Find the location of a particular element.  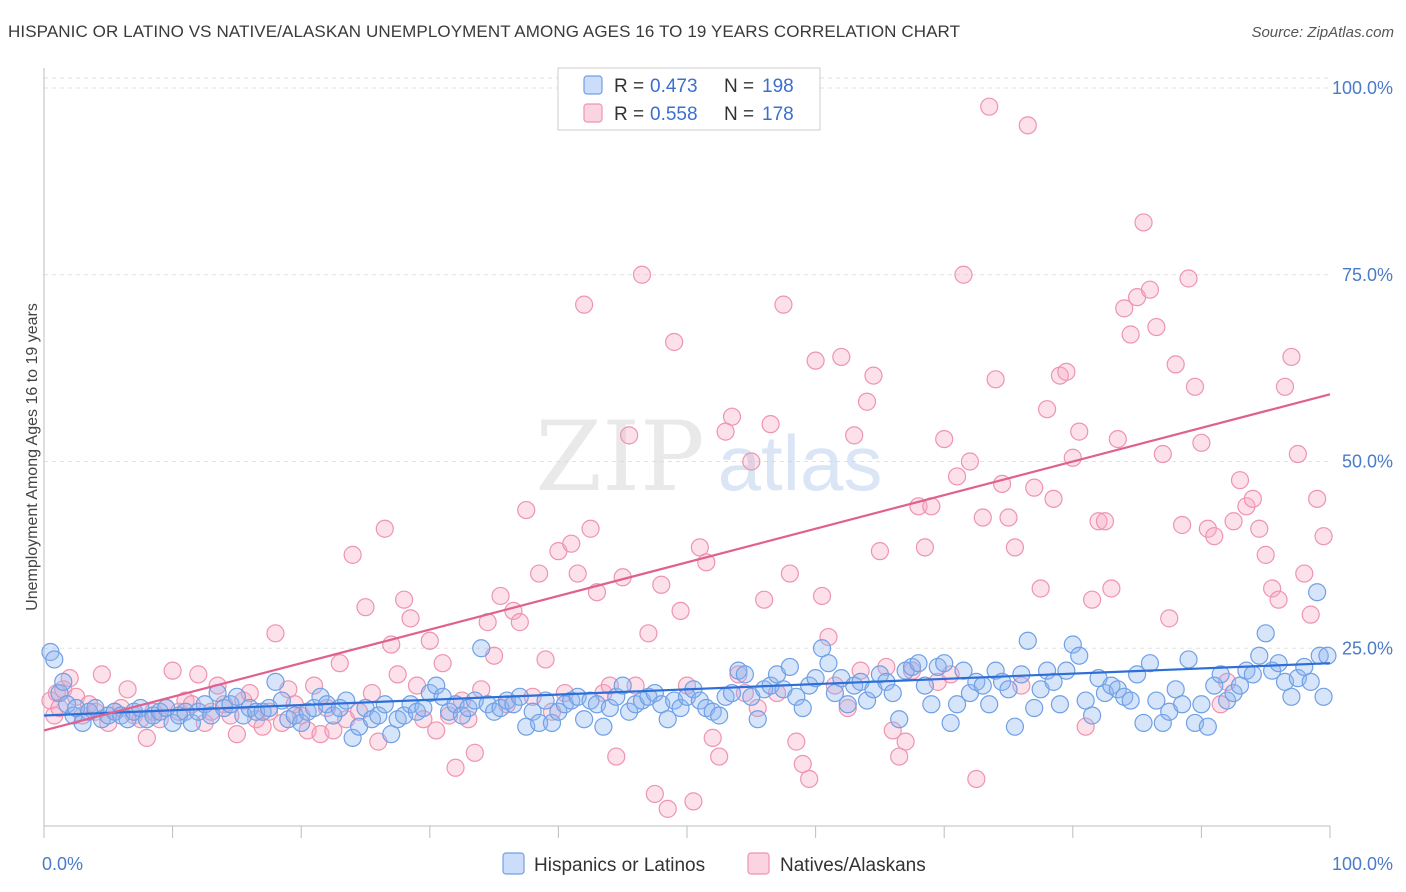

watermark: ZIP atlas is located at coordinates (708, 457).